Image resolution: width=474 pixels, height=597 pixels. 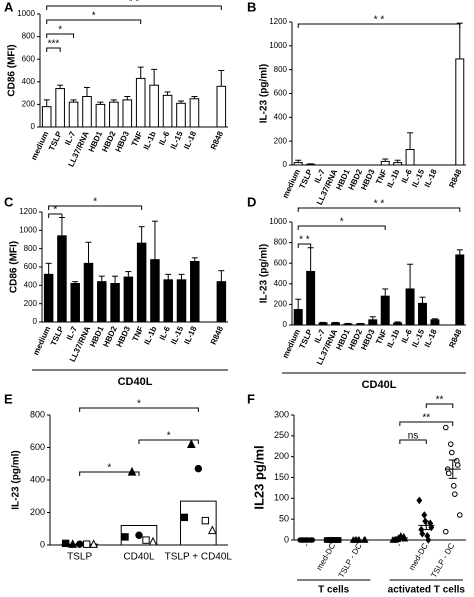 What do you see at coordinates (139, 557) in the screenshot?
I see `x-tick-label: CD40L` at bounding box center [139, 557].